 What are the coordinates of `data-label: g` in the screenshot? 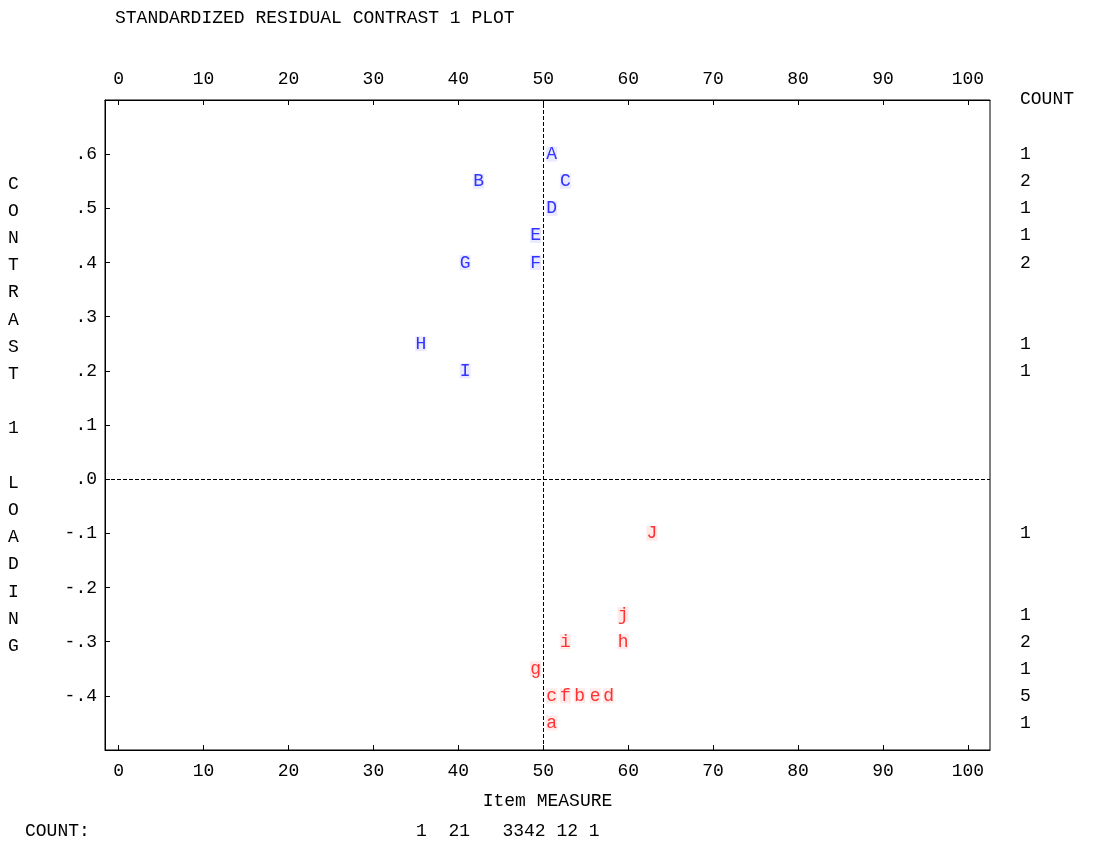 It's located at (536, 668).